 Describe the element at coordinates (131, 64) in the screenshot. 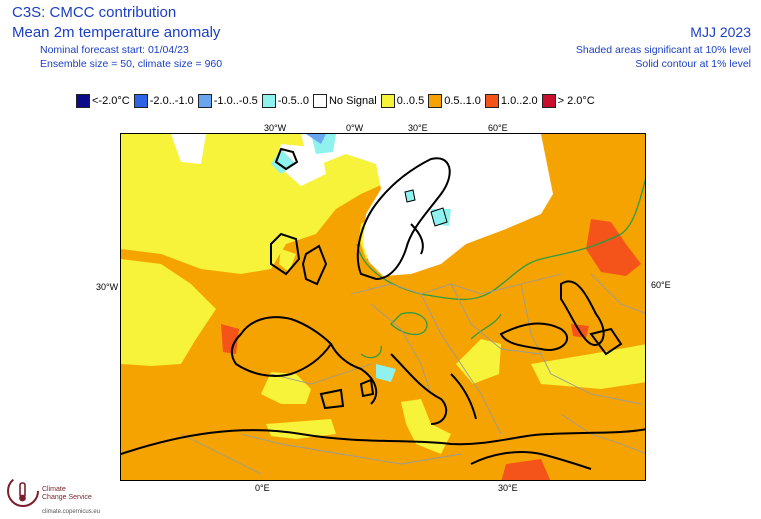

I see `ensemble-info: Ensemble size = 50, climate size = 960` at that location.